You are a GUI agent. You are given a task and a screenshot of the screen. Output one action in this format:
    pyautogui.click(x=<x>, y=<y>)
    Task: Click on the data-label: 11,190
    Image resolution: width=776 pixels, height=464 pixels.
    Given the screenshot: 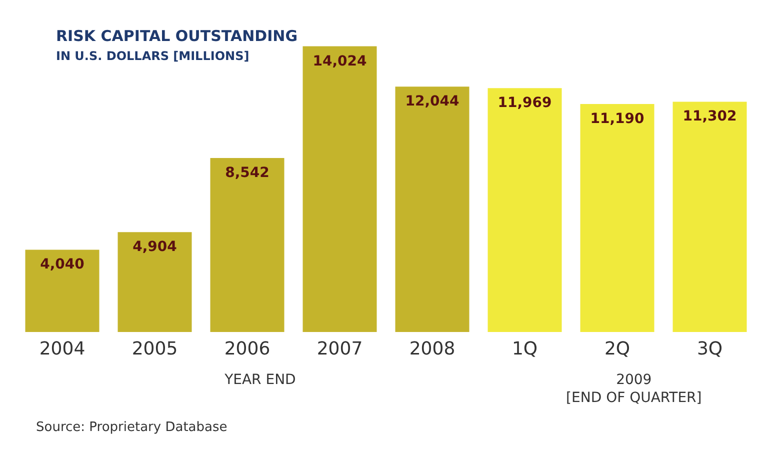 What is the action you would take?
    pyautogui.click(x=617, y=119)
    